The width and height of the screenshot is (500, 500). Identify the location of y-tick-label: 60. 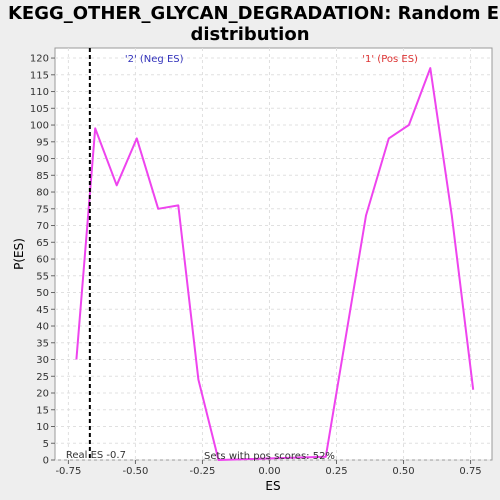
(42, 260).